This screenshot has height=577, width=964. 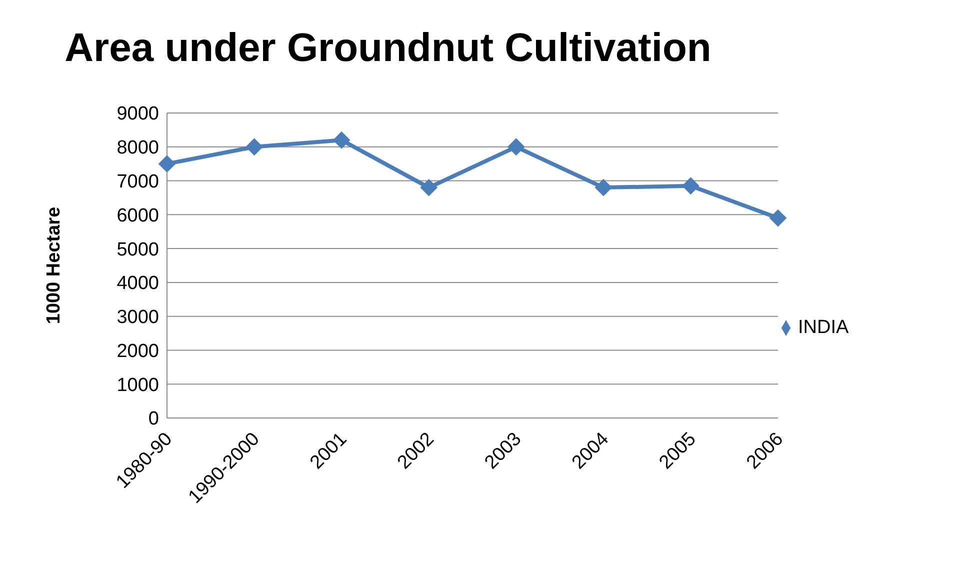 I want to click on y-tick-label: 9000, so click(x=137, y=114).